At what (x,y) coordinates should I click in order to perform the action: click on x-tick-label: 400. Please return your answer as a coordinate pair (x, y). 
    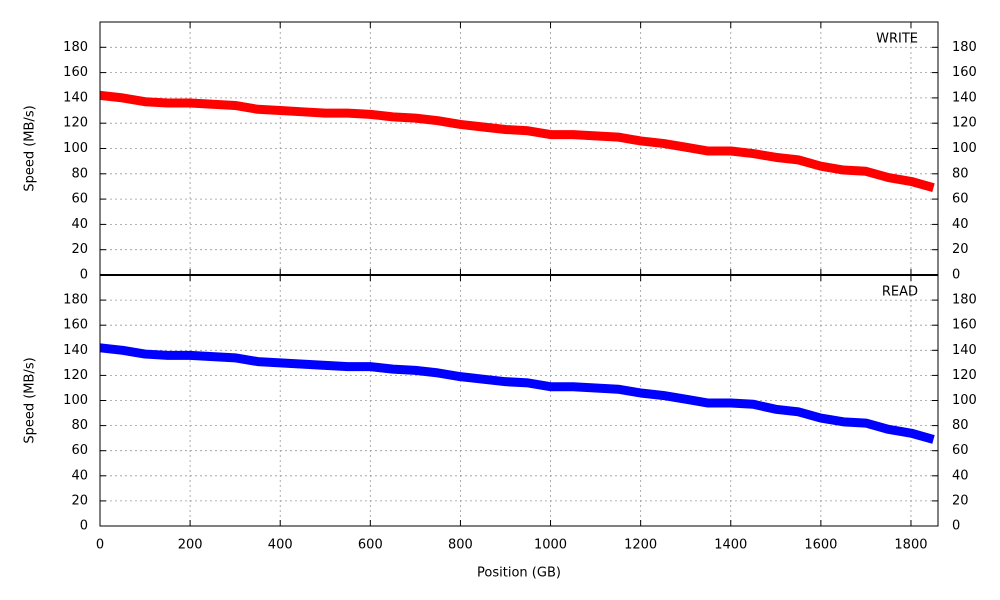
    Looking at the image, I should click on (280, 545).